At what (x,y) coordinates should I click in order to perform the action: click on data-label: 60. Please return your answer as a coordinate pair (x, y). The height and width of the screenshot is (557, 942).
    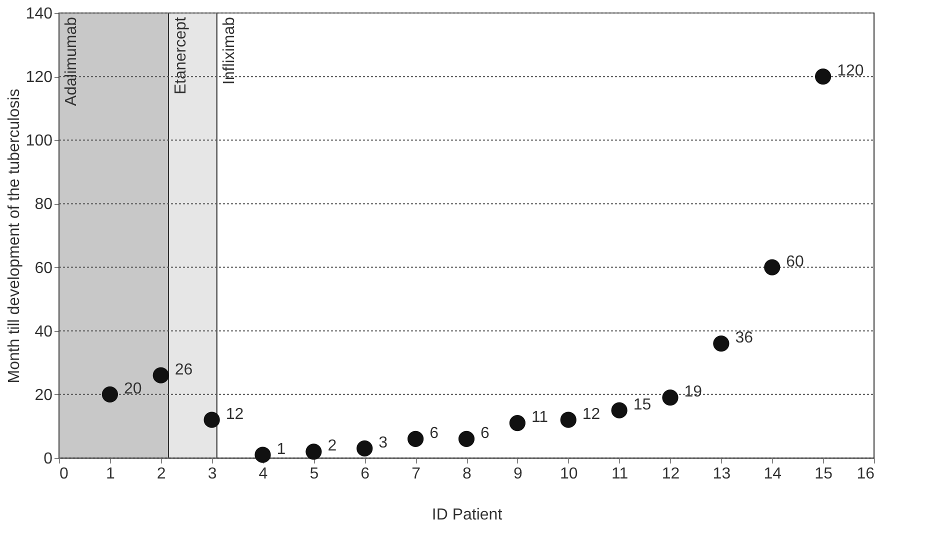
    Looking at the image, I should click on (795, 261).